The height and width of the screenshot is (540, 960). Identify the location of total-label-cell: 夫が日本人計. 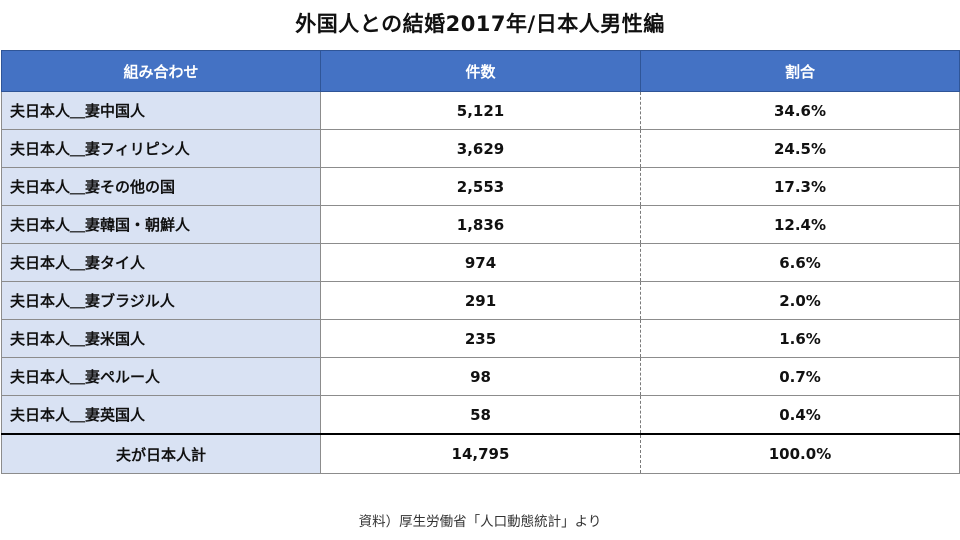
(161, 453).